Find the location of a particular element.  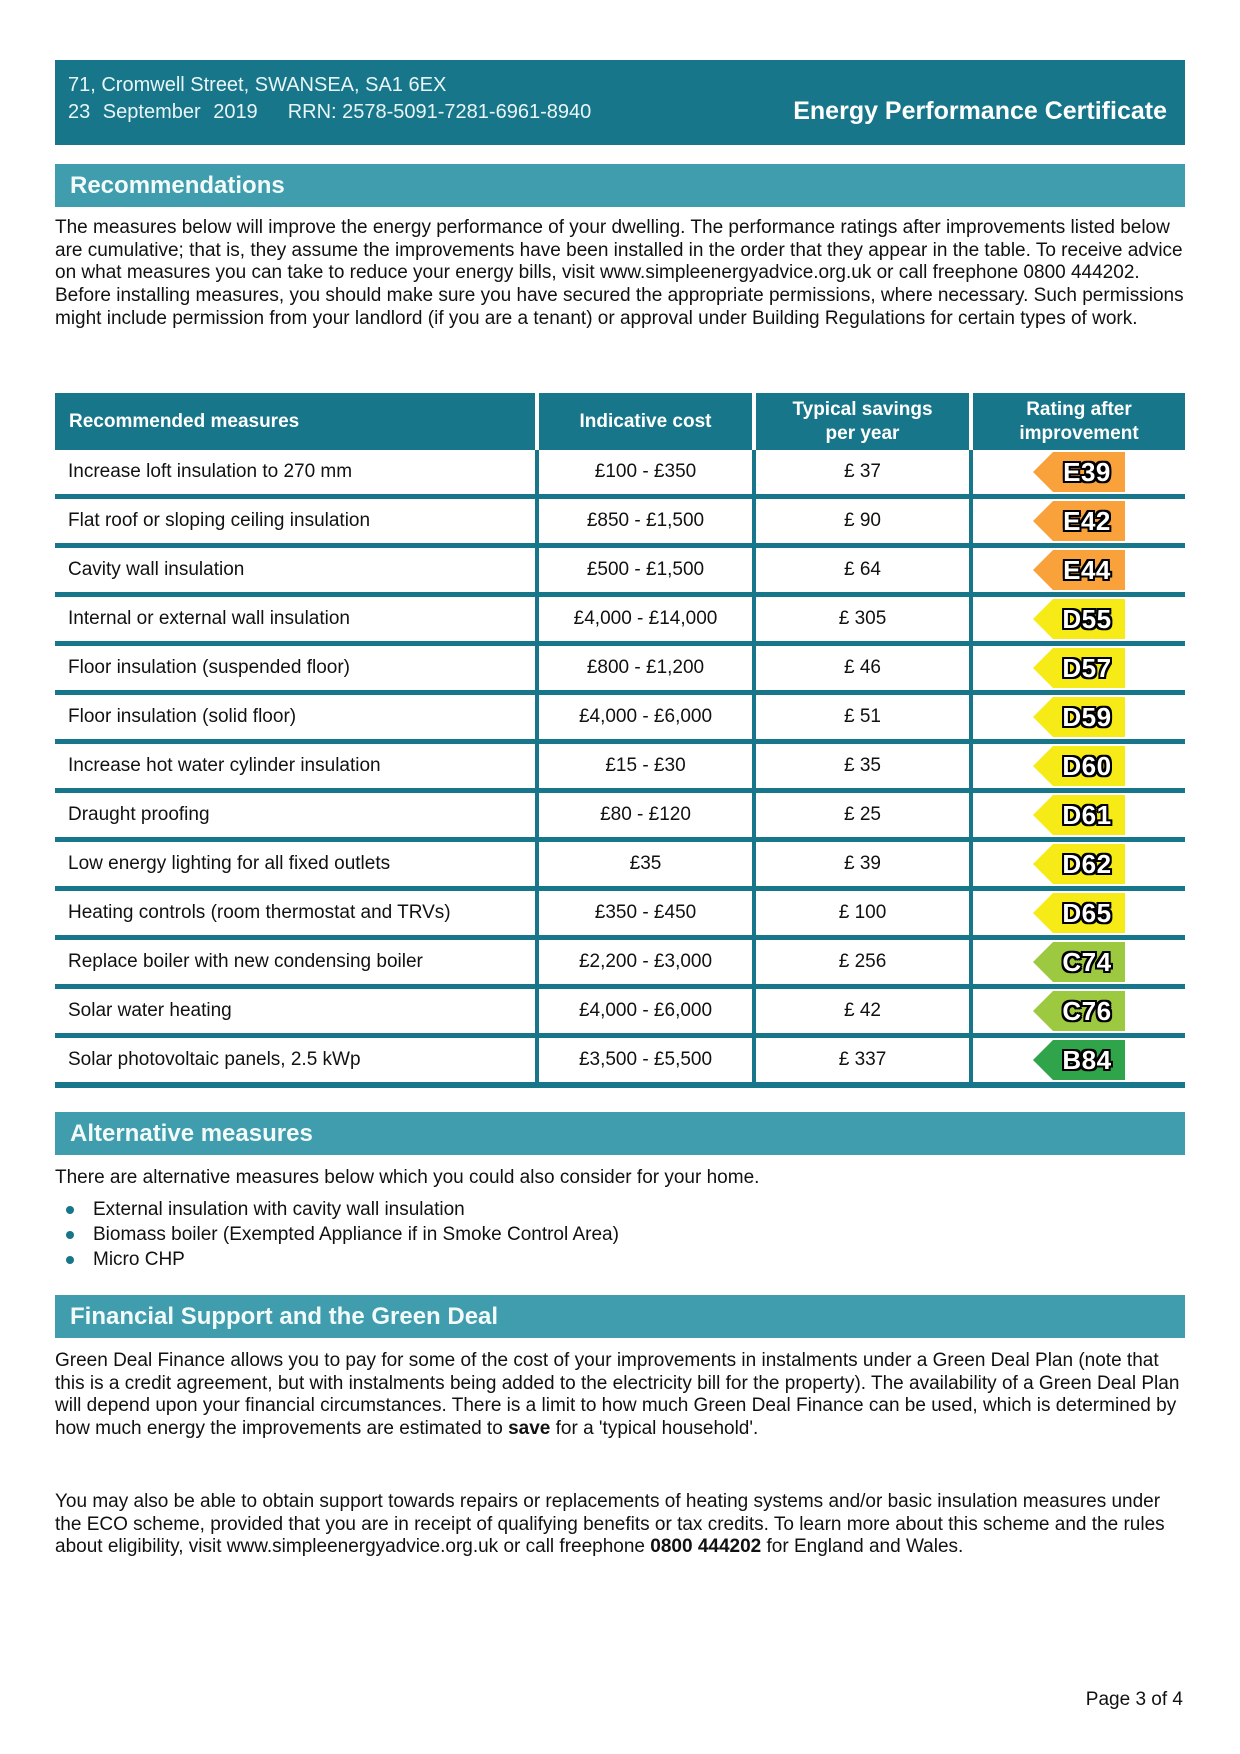

section-heading-alternative-measures: Alternative measures is located at coordinates (620, 1133).